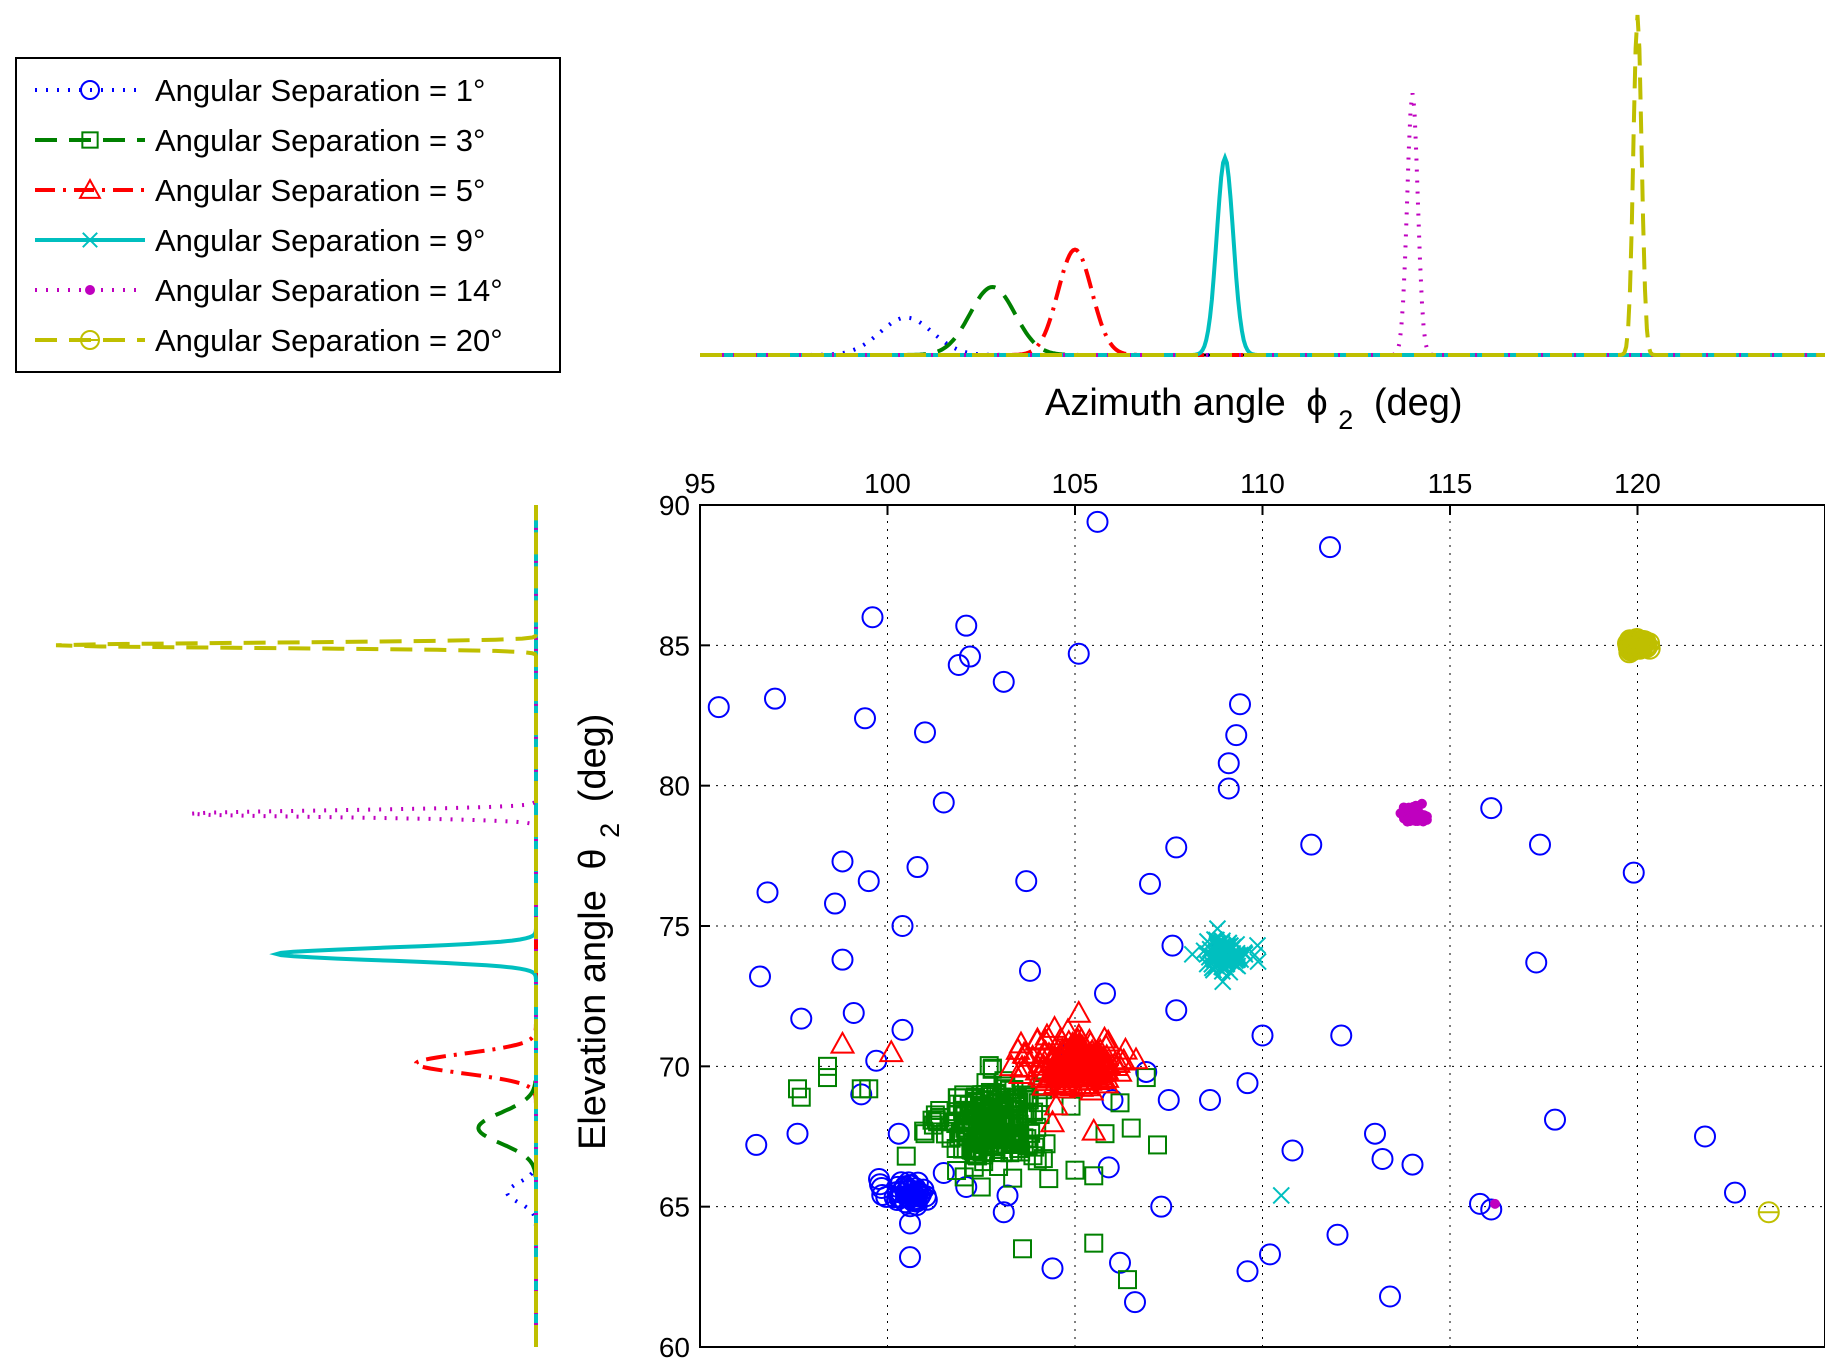 The width and height of the screenshot is (1825, 1372). What do you see at coordinates (674, 1207) in the screenshot?
I see `y-tick-label: 65` at bounding box center [674, 1207].